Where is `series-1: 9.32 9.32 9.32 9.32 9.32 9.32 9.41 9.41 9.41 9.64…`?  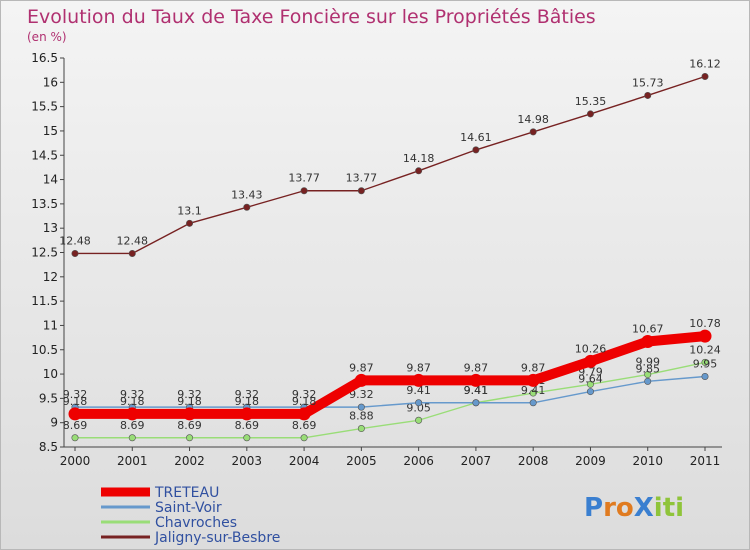
series-1: 9.32 9.32 9.32 9.32 9.32 9.32 9.41 9.41 9.41 9.64… is located at coordinates (390, 384).